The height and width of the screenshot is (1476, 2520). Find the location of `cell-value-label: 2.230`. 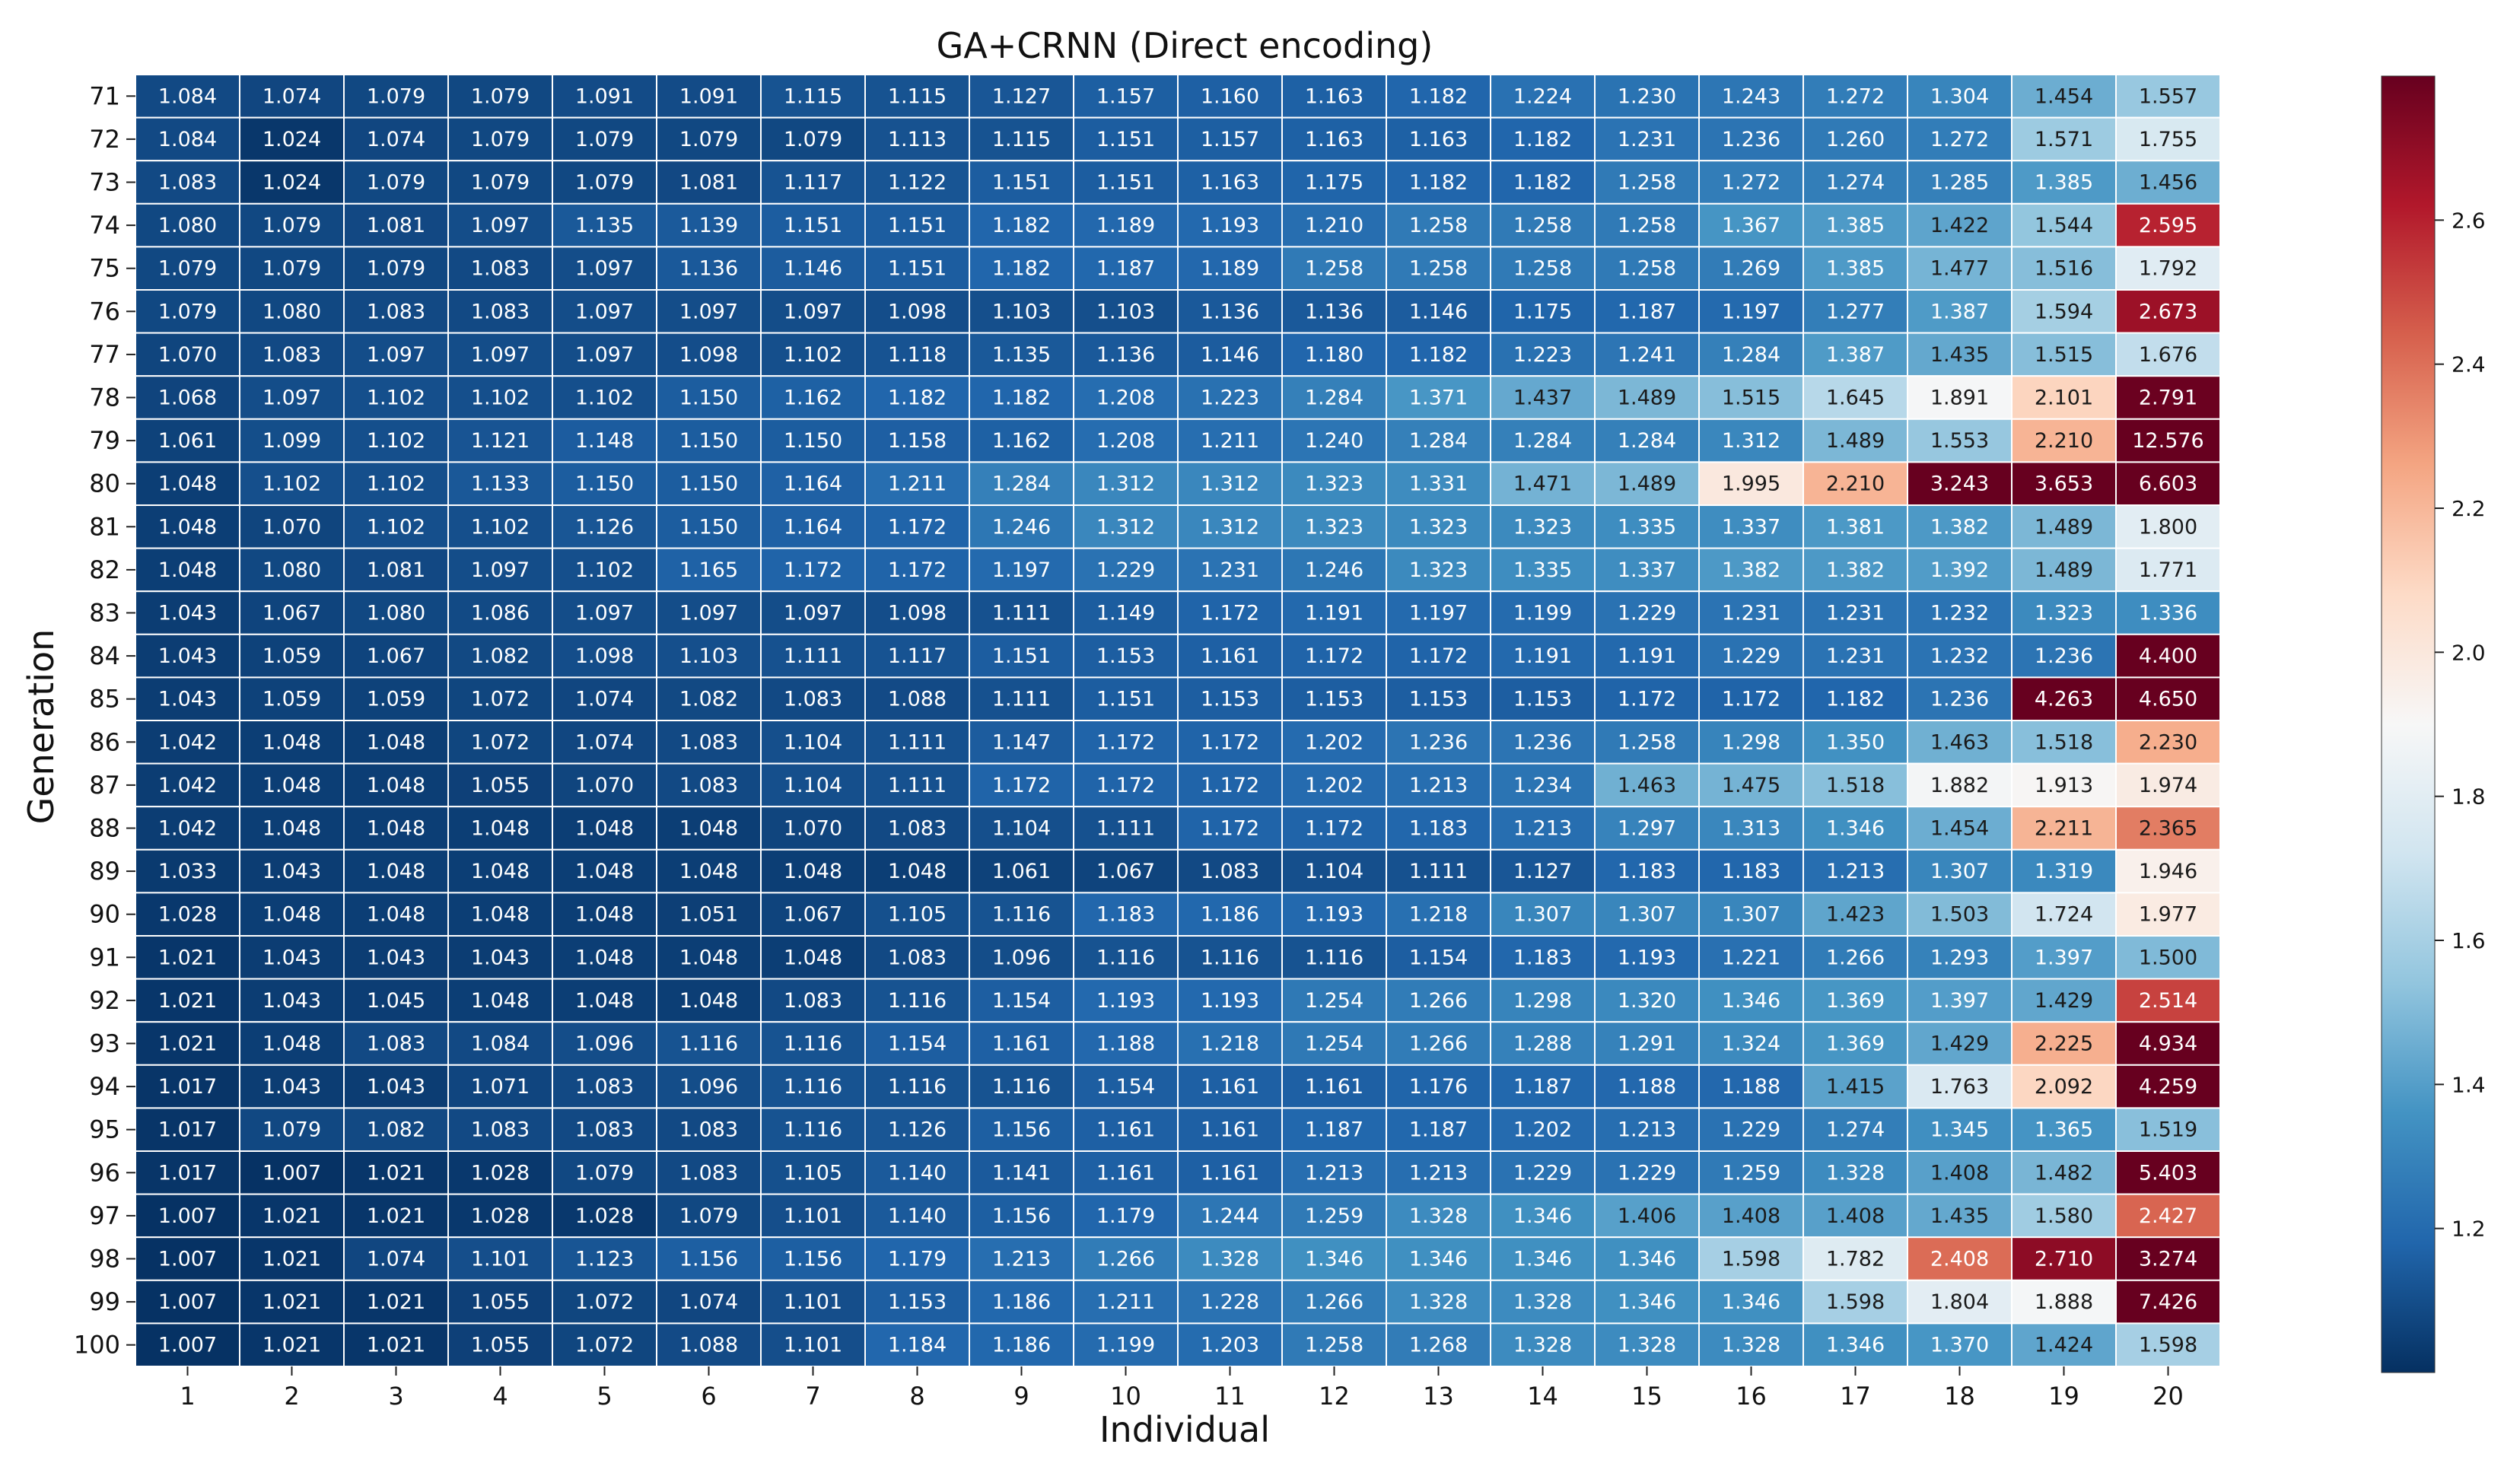

cell-value-label: 2.230 is located at coordinates (2168, 742).